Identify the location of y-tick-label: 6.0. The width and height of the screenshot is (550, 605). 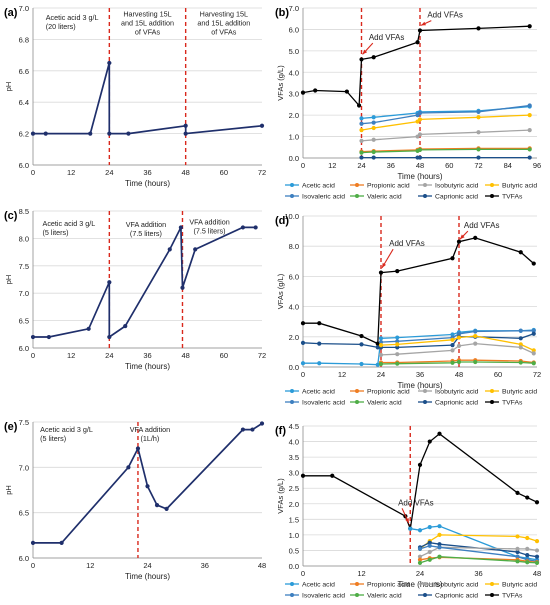
(24, 558).